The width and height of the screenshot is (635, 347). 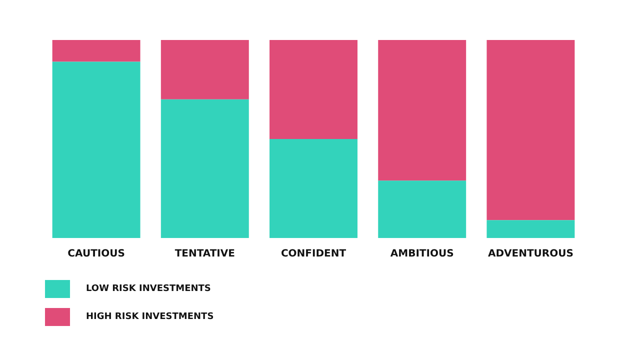 What do you see at coordinates (531, 254) in the screenshot?
I see `x-tick-label: ADVENTUROUS` at bounding box center [531, 254].